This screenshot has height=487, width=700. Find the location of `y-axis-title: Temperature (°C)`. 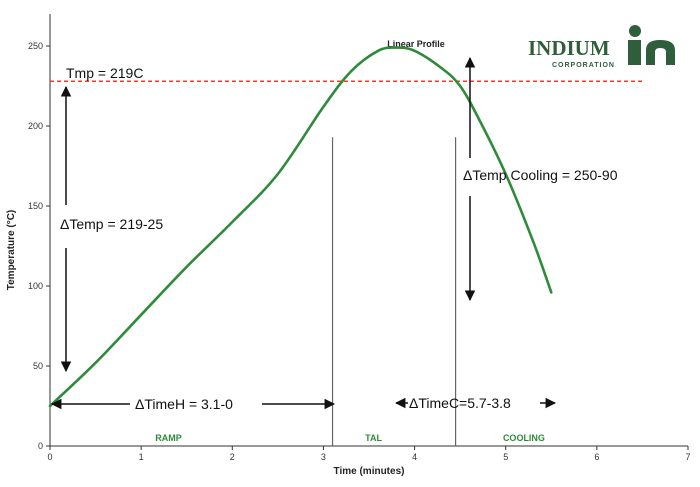

y-axis-title: Temperature (°C) is located at coordinates (11, 250).